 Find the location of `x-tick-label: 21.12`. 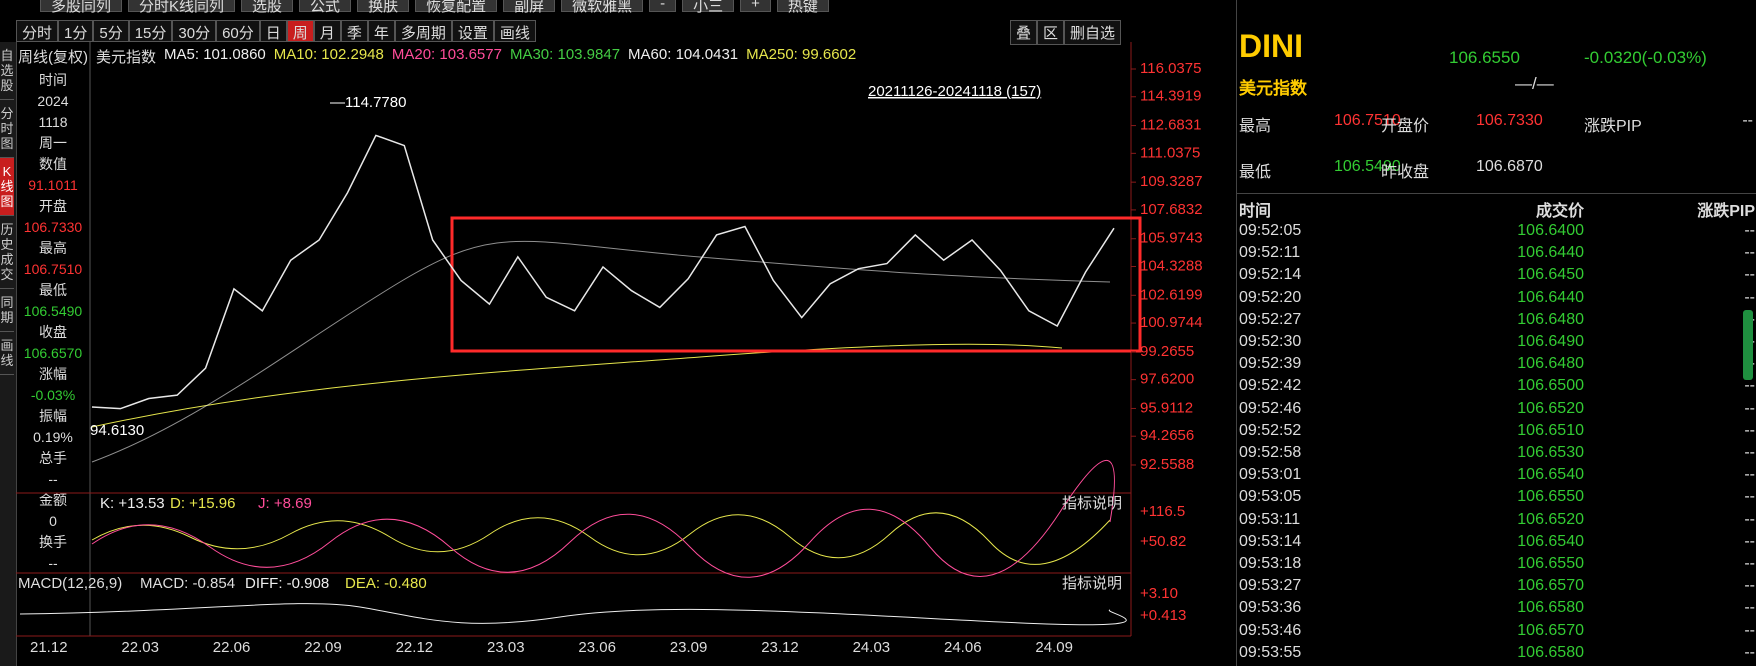

x-tick-label: 21.12 is located at coordinates (49, 647).